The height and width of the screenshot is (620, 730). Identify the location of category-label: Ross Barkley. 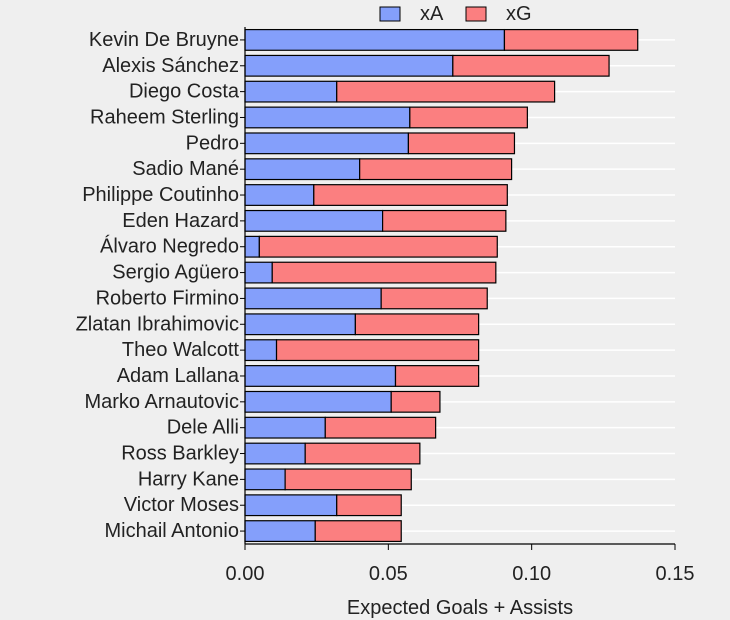
(180, 454).